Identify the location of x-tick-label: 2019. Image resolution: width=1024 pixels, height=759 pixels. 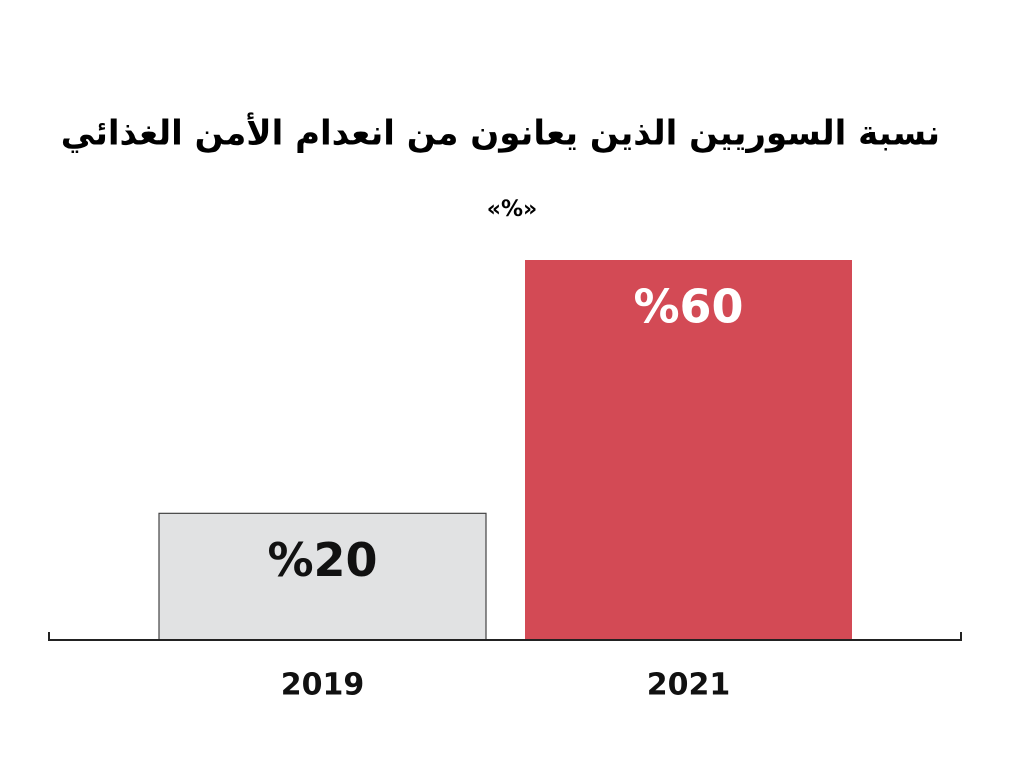
(323, 685).